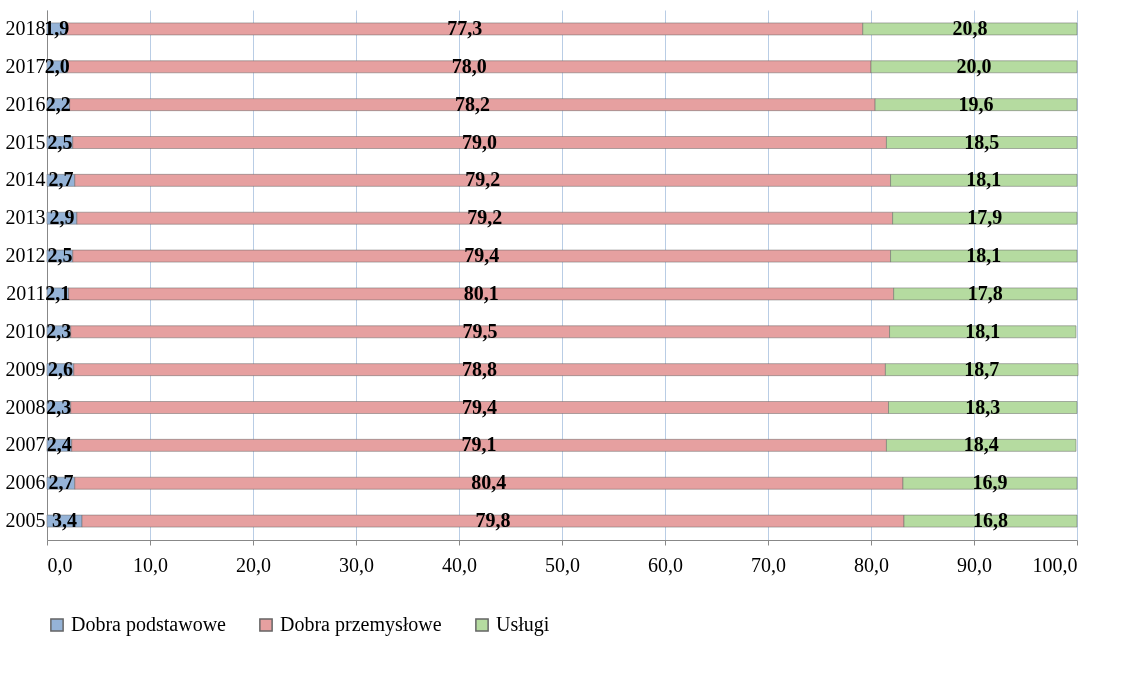 Image resolution: width=1146 pixels, height=684 pixels. What do you see at coordinates (25, 368) in the screenshot?
I see `y-tick-label: 2009` at bounding box center [25, 368].